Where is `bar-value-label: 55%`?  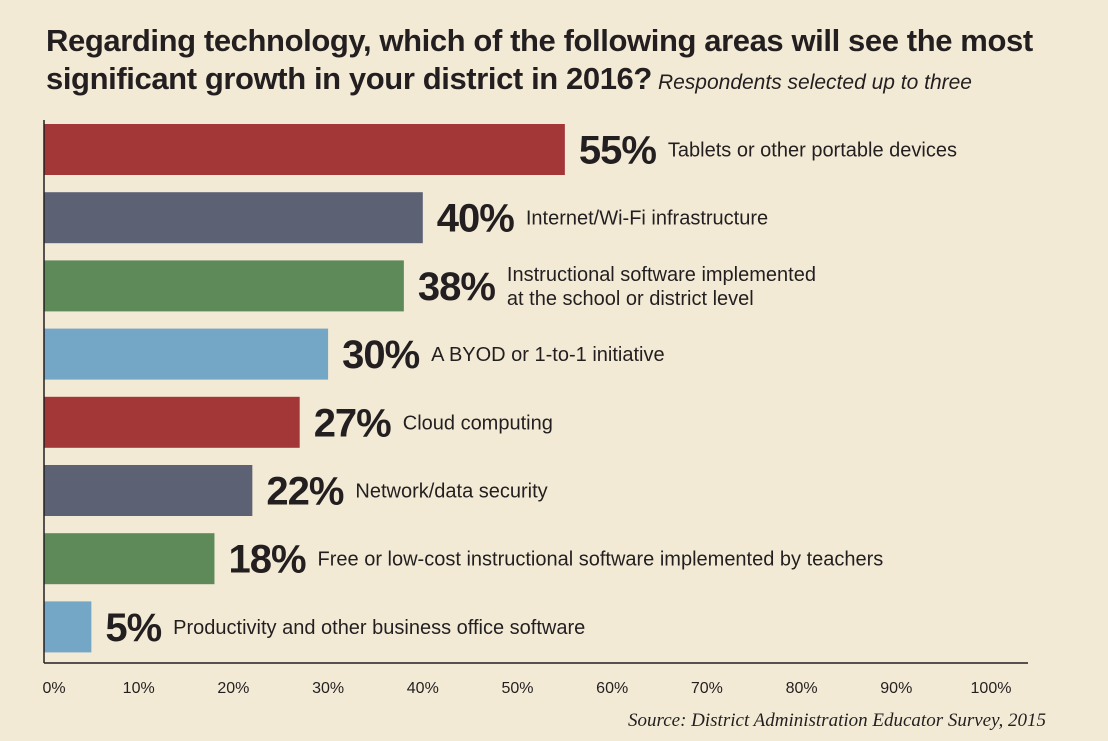
bar-value-label: 55% is located at coordinates (617, 151).